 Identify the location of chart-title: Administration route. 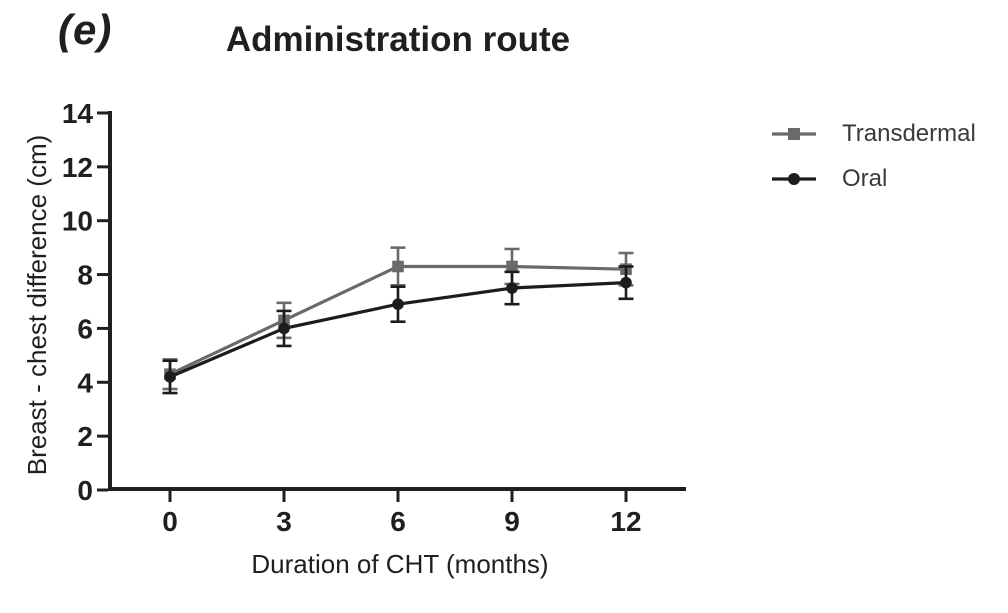
(398, 39).